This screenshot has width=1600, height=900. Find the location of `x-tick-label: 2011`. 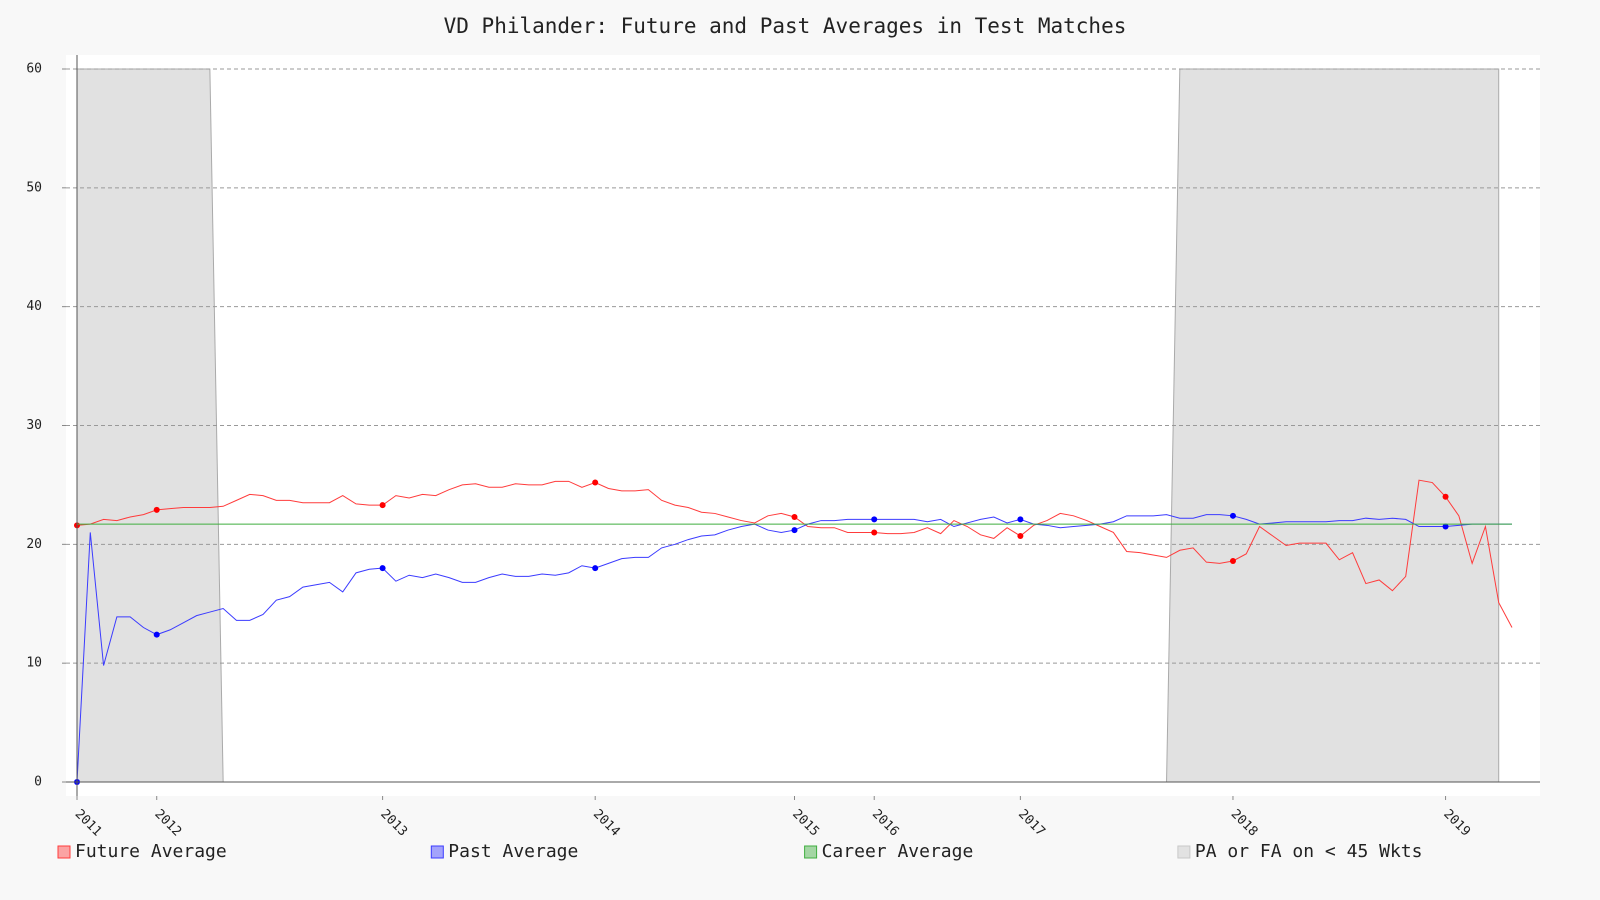

x-tick-label: 2011 is located at coordinates (88, 823).